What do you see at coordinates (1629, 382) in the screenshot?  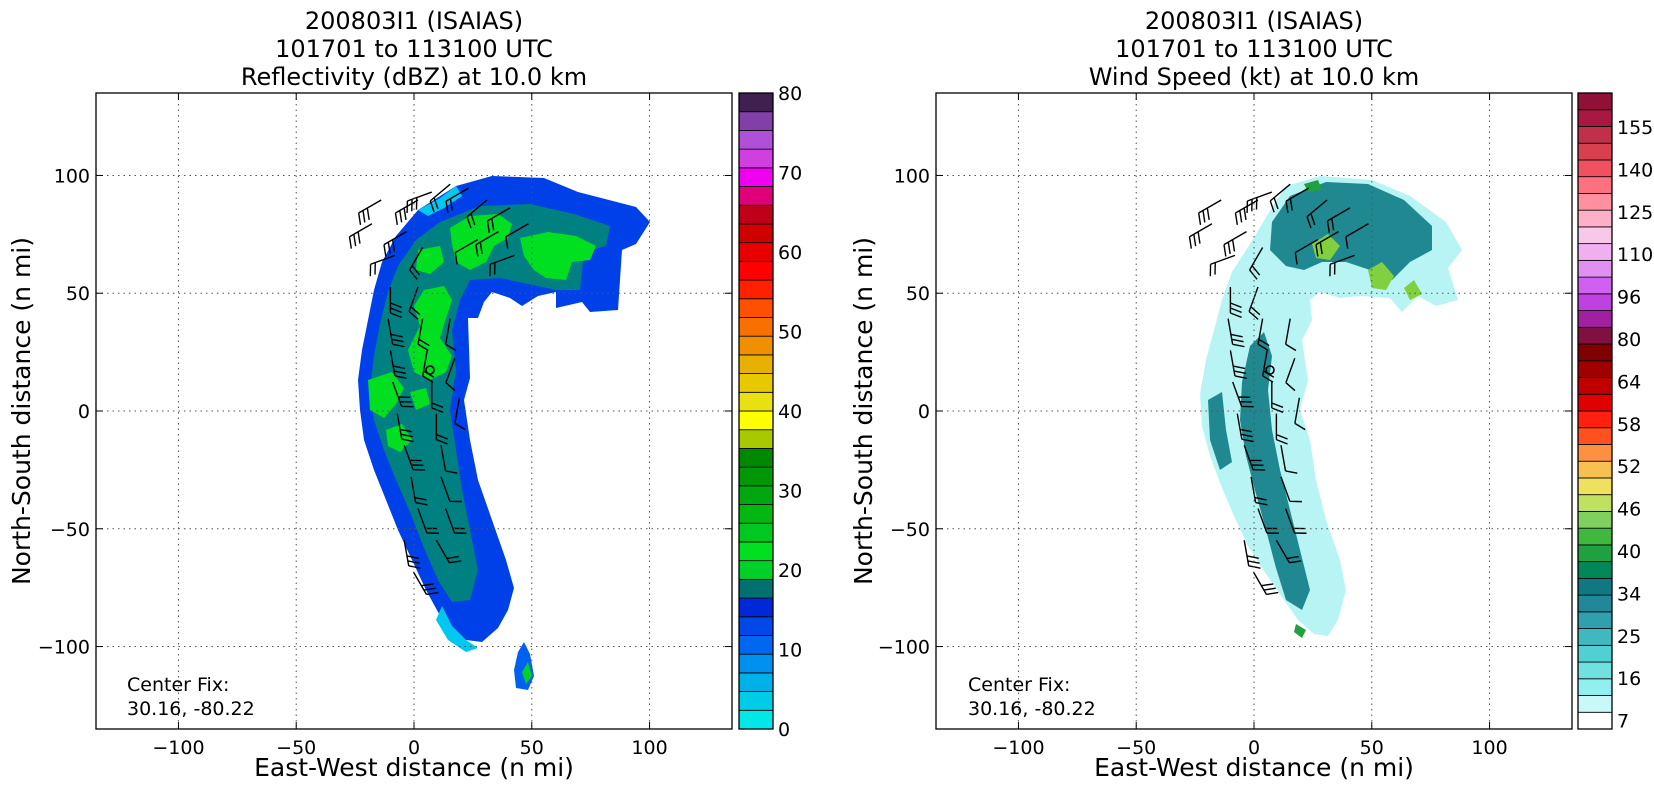 I see `colorbar-tick-label: 64` at bounding box center [1629, 382].